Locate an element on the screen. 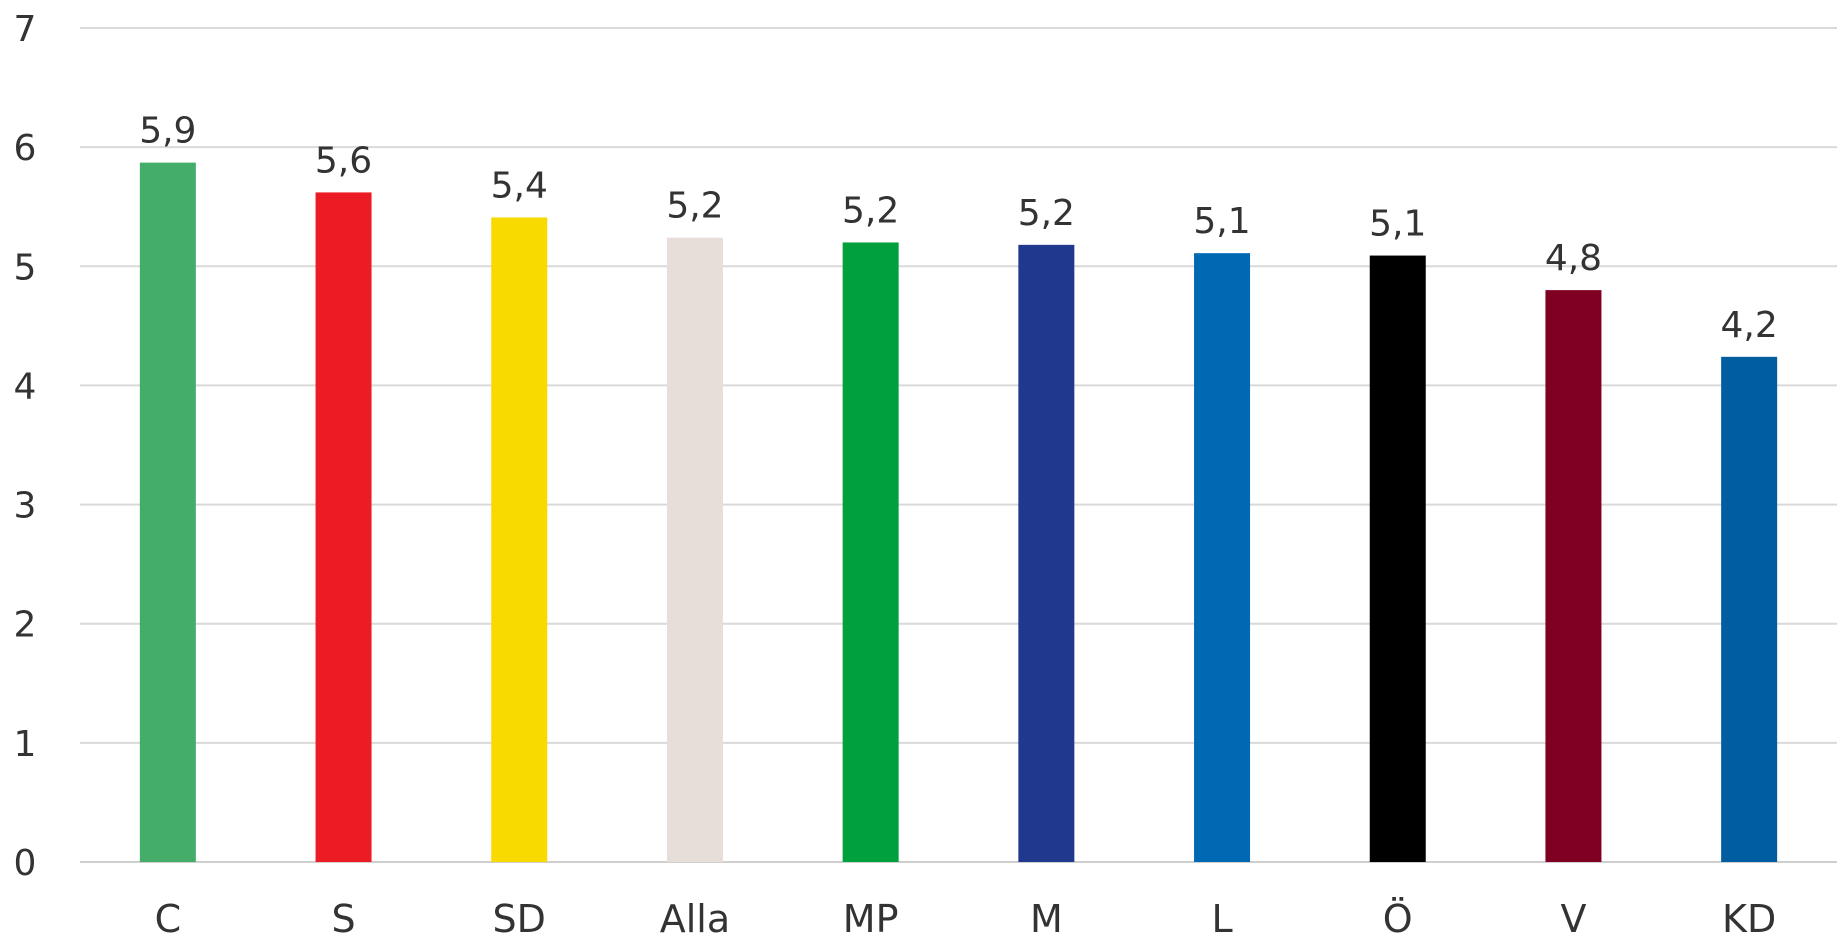 This screenshot has height=936, width=1837. category-label: M is located at coordinates (1046, 916).